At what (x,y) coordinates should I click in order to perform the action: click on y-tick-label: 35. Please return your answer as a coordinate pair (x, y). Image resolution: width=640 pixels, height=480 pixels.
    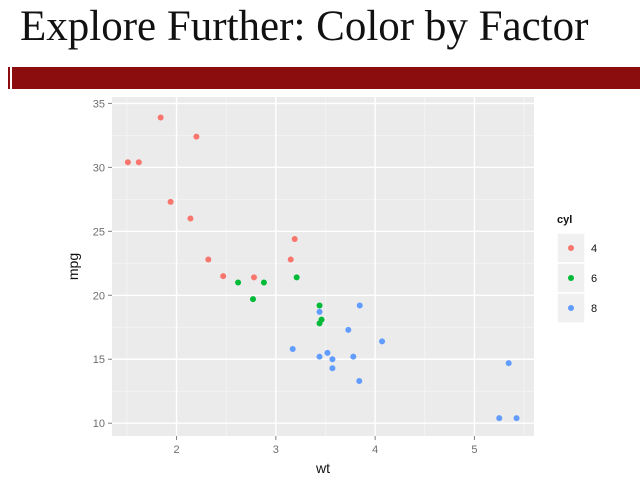
    Looking at the image, I should click on (99, 104).